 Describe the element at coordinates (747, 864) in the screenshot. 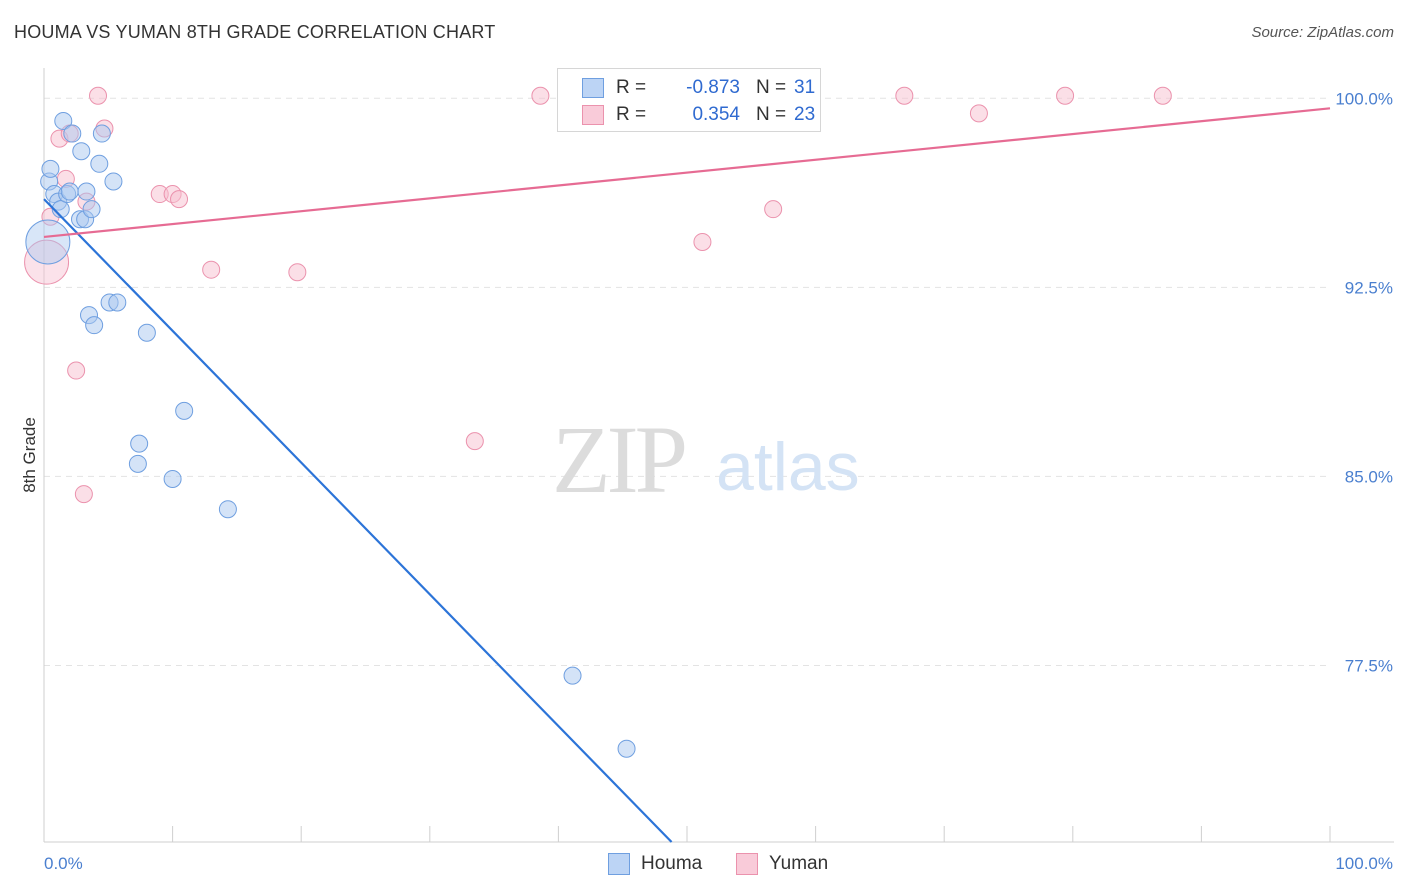

I see `yuman-legend-swatch` at that location.